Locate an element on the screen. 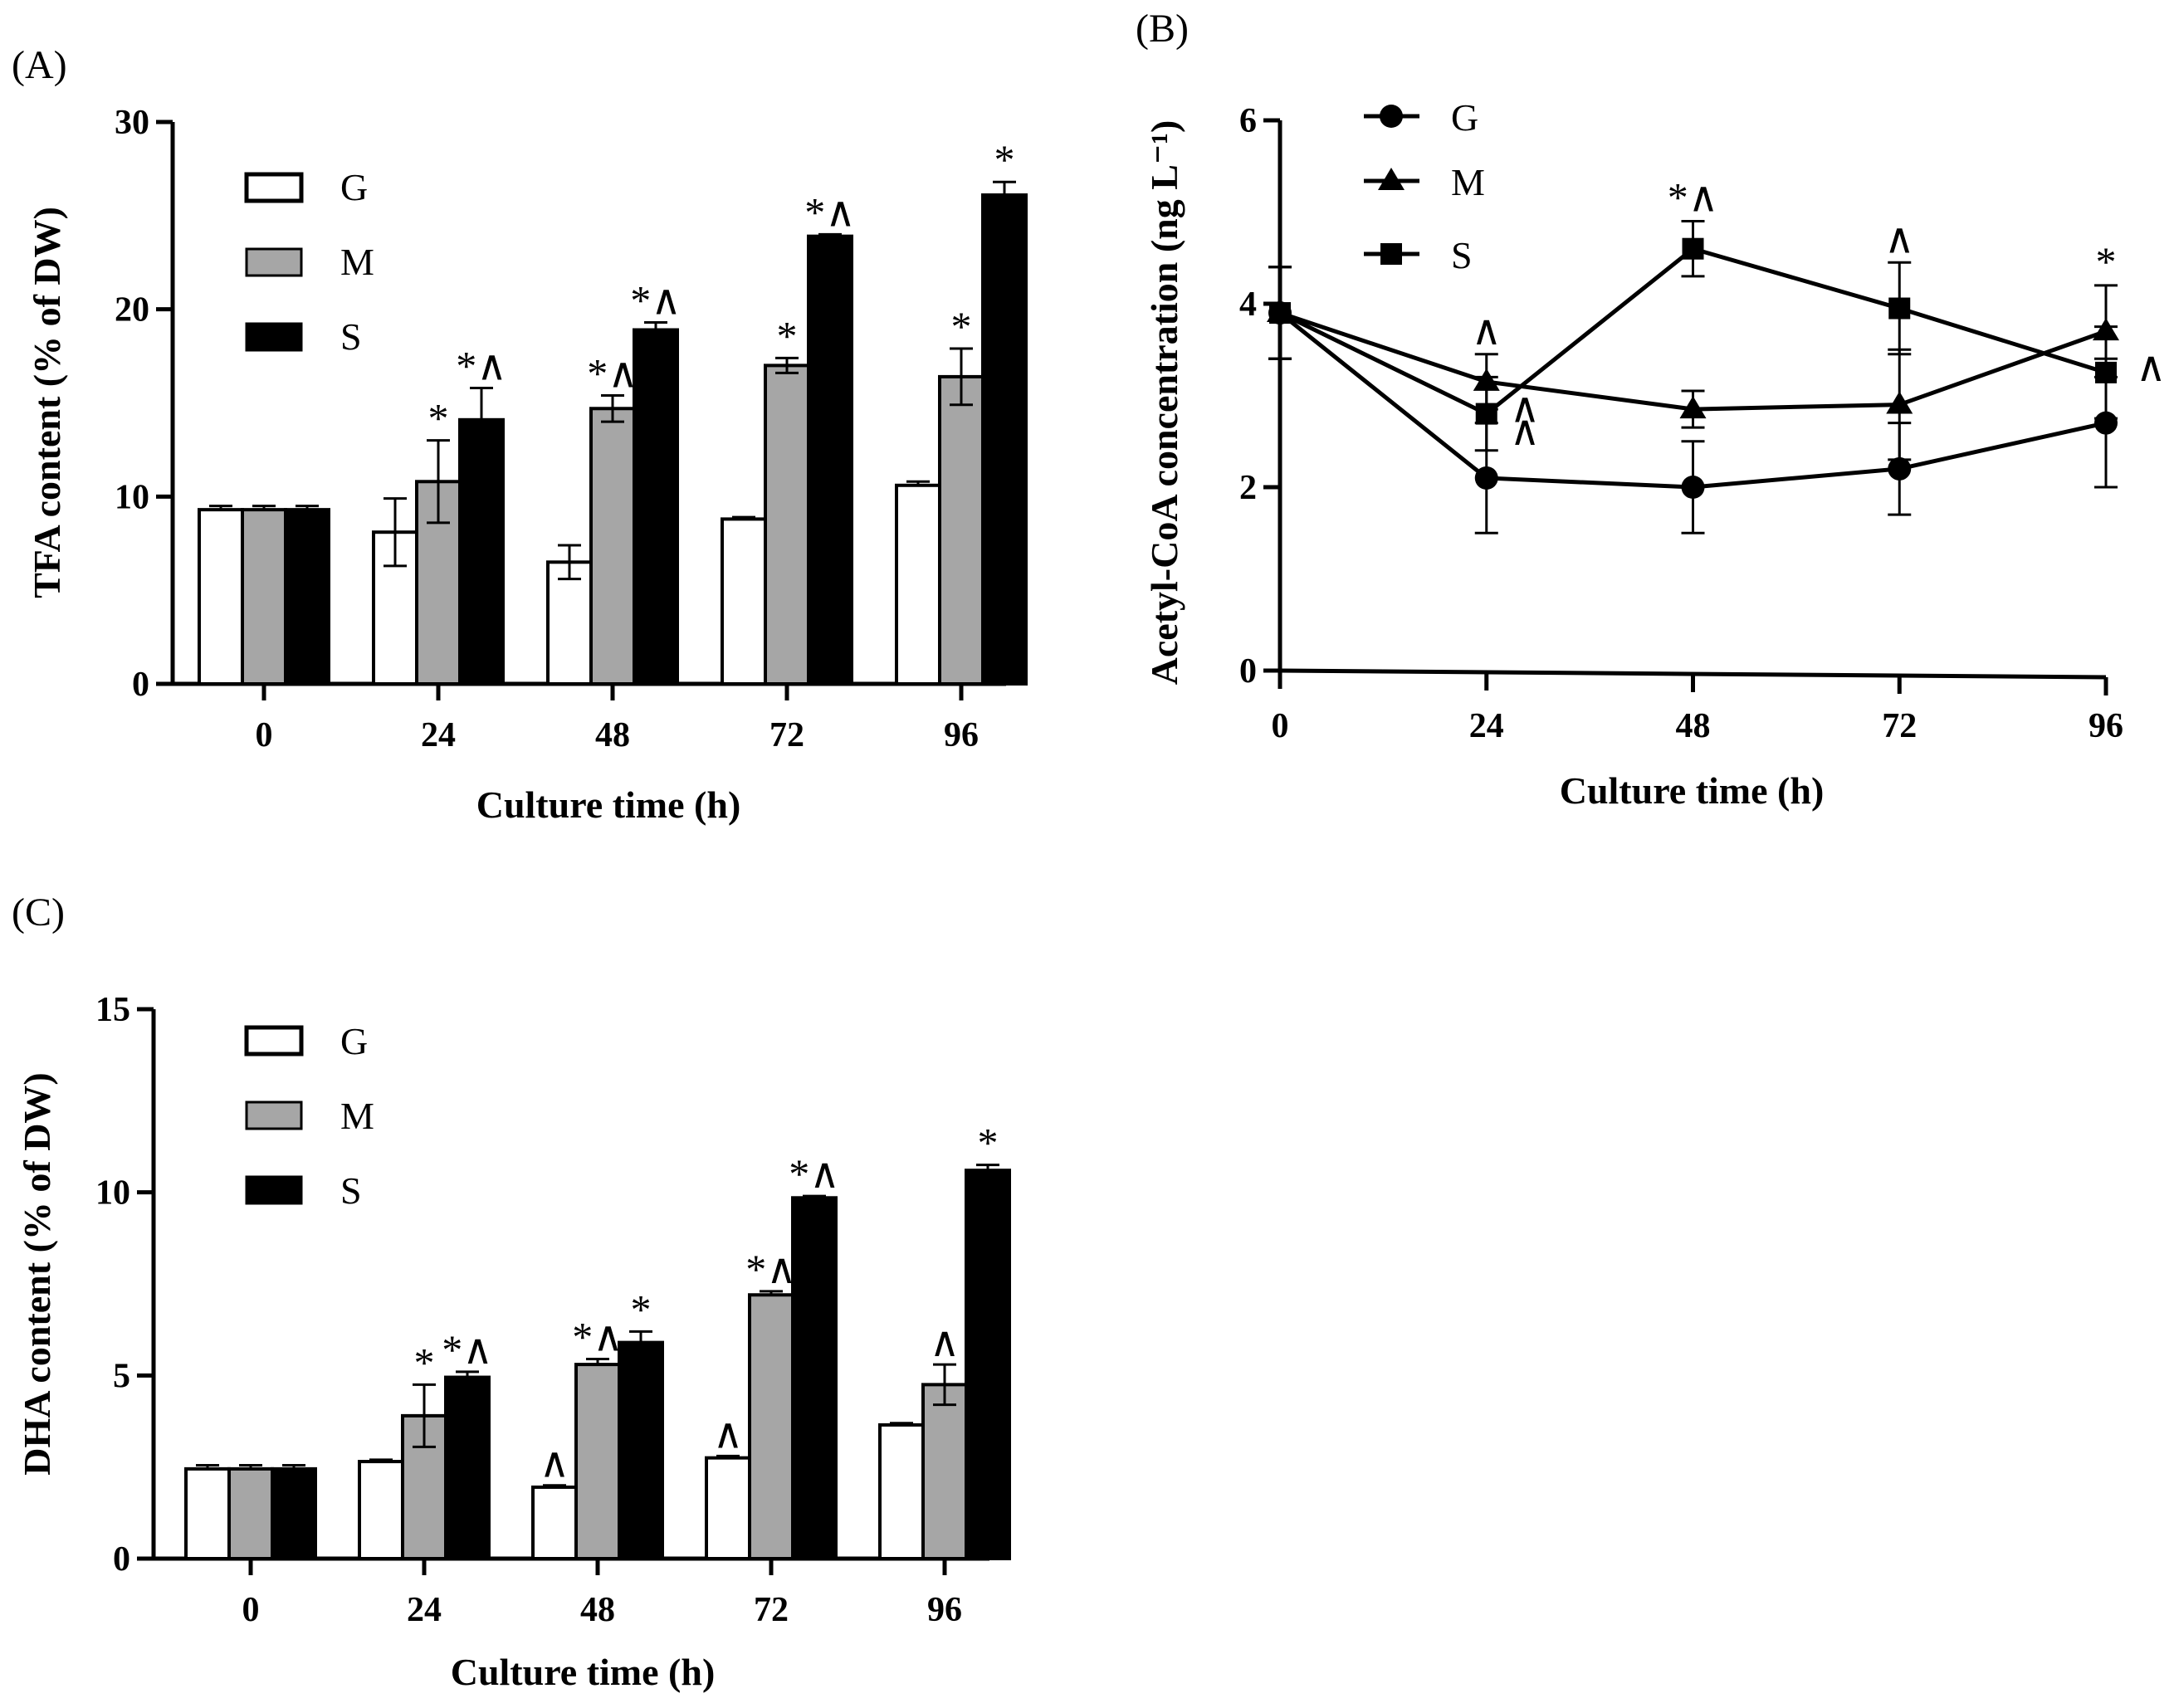  panel-b-x-tick-label: 96 is located at coordinates (2106, 726).